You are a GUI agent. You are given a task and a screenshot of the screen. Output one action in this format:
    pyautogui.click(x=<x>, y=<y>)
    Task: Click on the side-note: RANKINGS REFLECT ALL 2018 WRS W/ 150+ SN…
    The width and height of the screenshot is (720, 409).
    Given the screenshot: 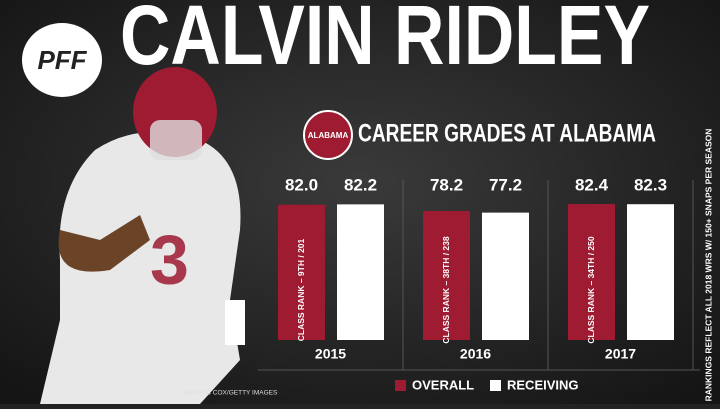 What is the action you would take?
    pyautogui.click(x=708, y=265)
    